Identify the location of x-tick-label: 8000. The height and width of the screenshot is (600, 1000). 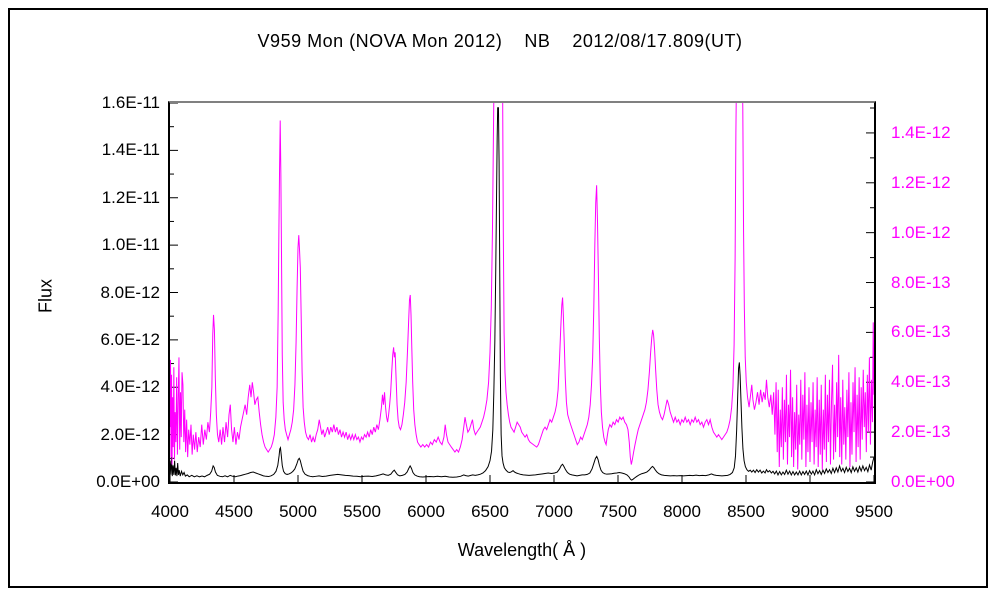
(682, 511).